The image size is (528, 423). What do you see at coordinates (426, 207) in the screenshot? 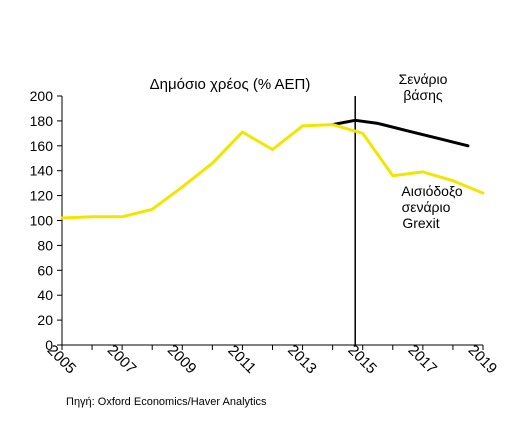
I see `grexit-annotation-line2: σενάριο` at bounding box center [426, 207].